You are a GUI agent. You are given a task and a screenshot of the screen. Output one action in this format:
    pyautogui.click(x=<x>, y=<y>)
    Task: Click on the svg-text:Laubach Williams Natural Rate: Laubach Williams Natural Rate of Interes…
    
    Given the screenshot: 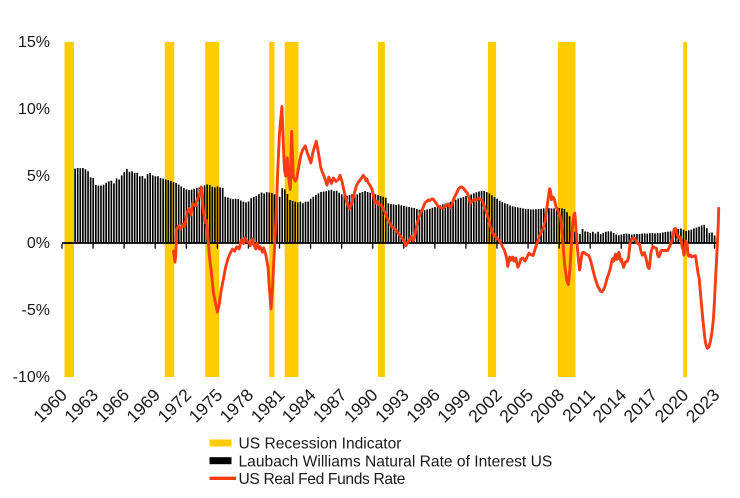 What is the action you would take?
    pyautogui.click(x=396, y=461)
    